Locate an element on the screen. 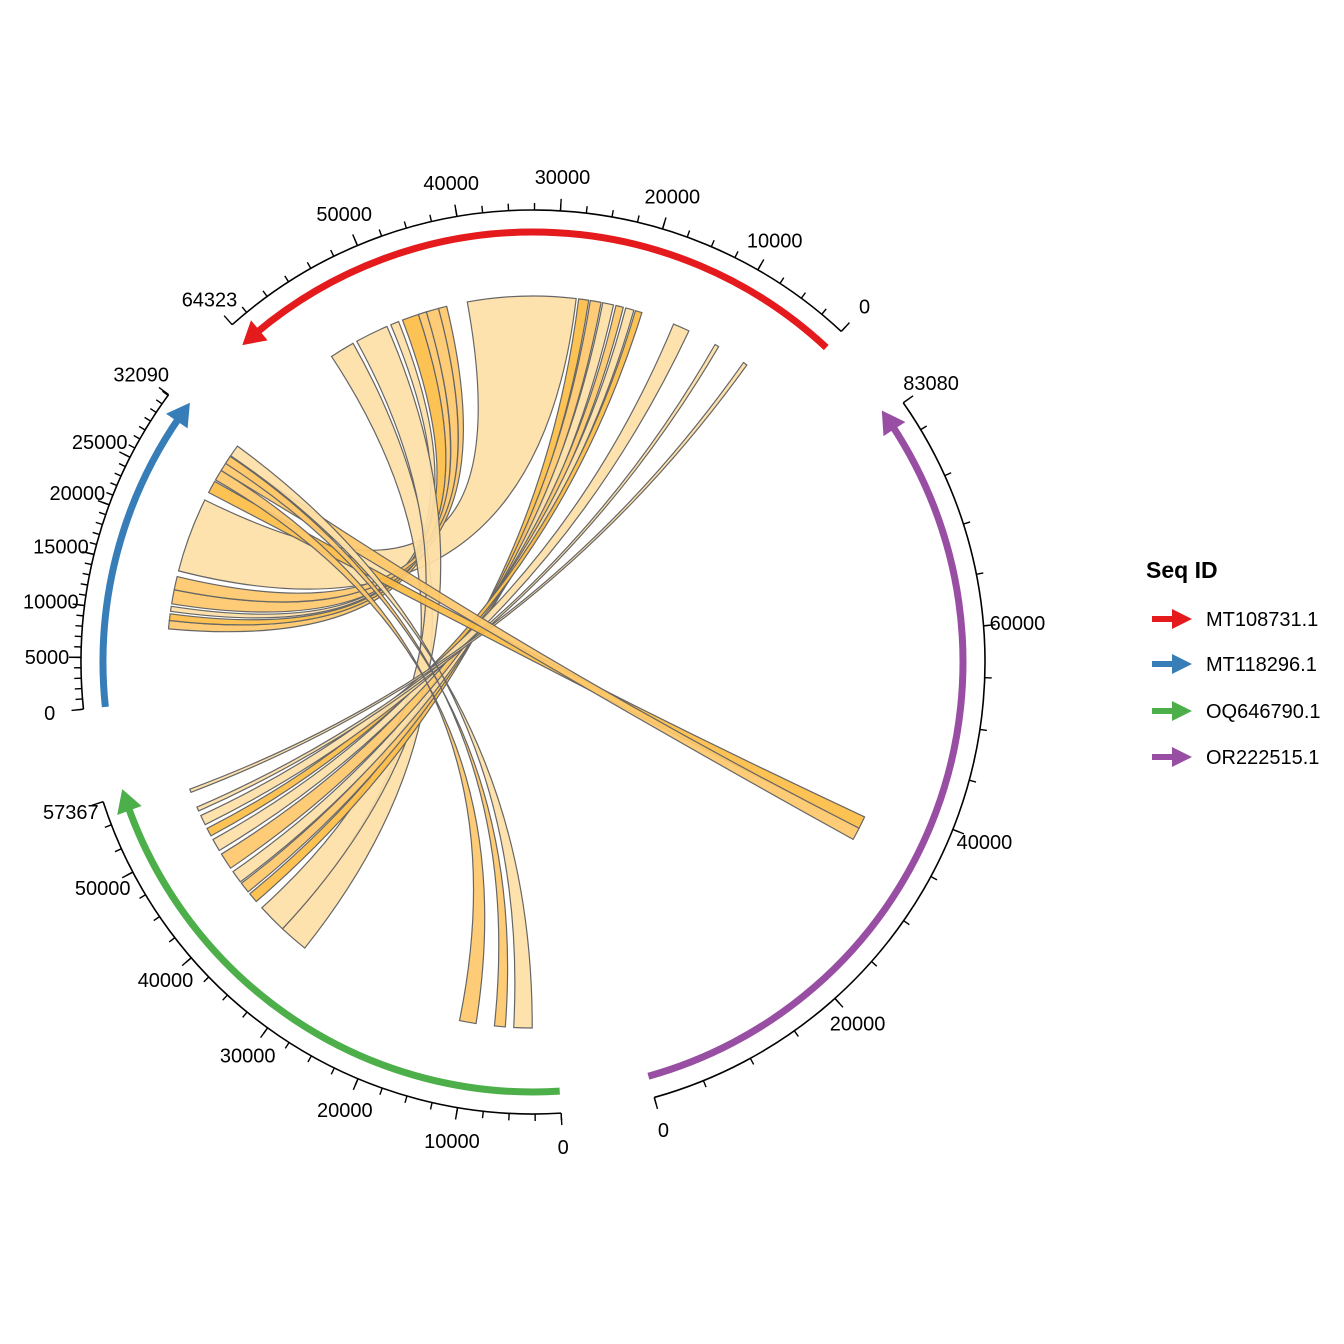 This screenshot has width=1344, height=1344. tick-label: 30000 is located at coordinates (248, 1056).